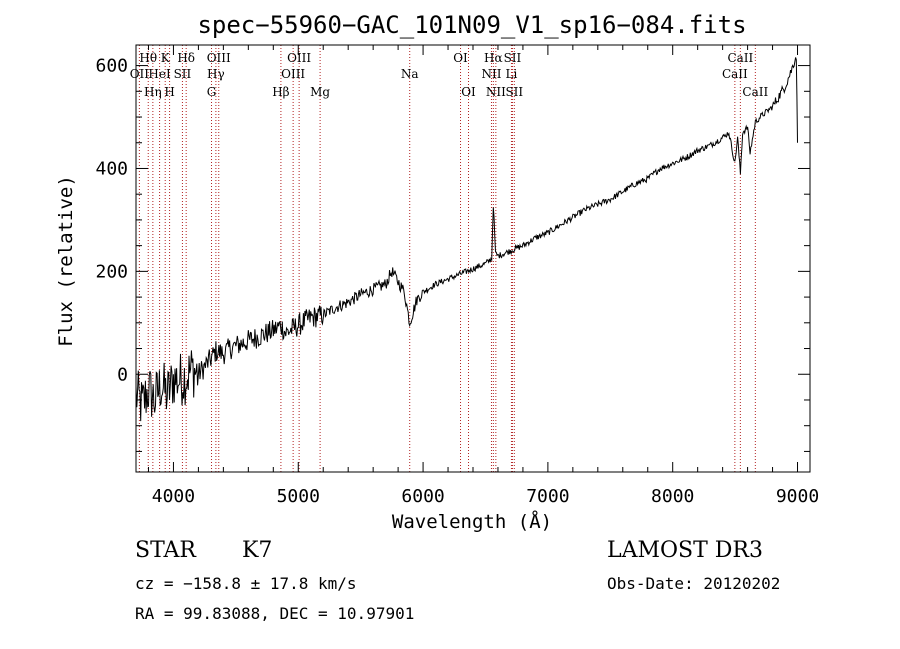 The width and height of the screenshot is (900, 649). What do you see at coordinates (547, 496) in the screenshot?
I see `x-tick-label-3: 7000` at bounding box center [547, 496].